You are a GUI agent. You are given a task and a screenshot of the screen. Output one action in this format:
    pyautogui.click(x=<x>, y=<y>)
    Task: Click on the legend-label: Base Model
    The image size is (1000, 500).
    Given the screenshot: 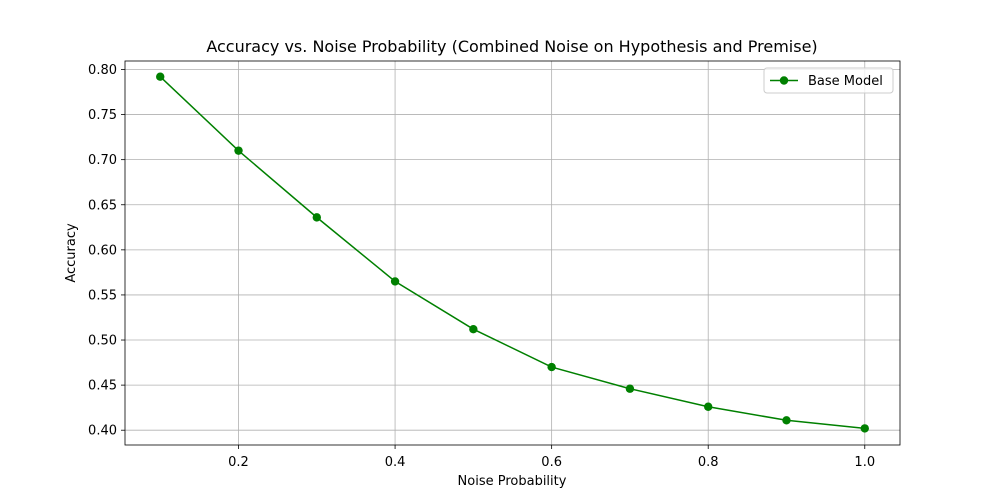 What is the action you would take?
    pyautogui.click(x=845, y=81)
    